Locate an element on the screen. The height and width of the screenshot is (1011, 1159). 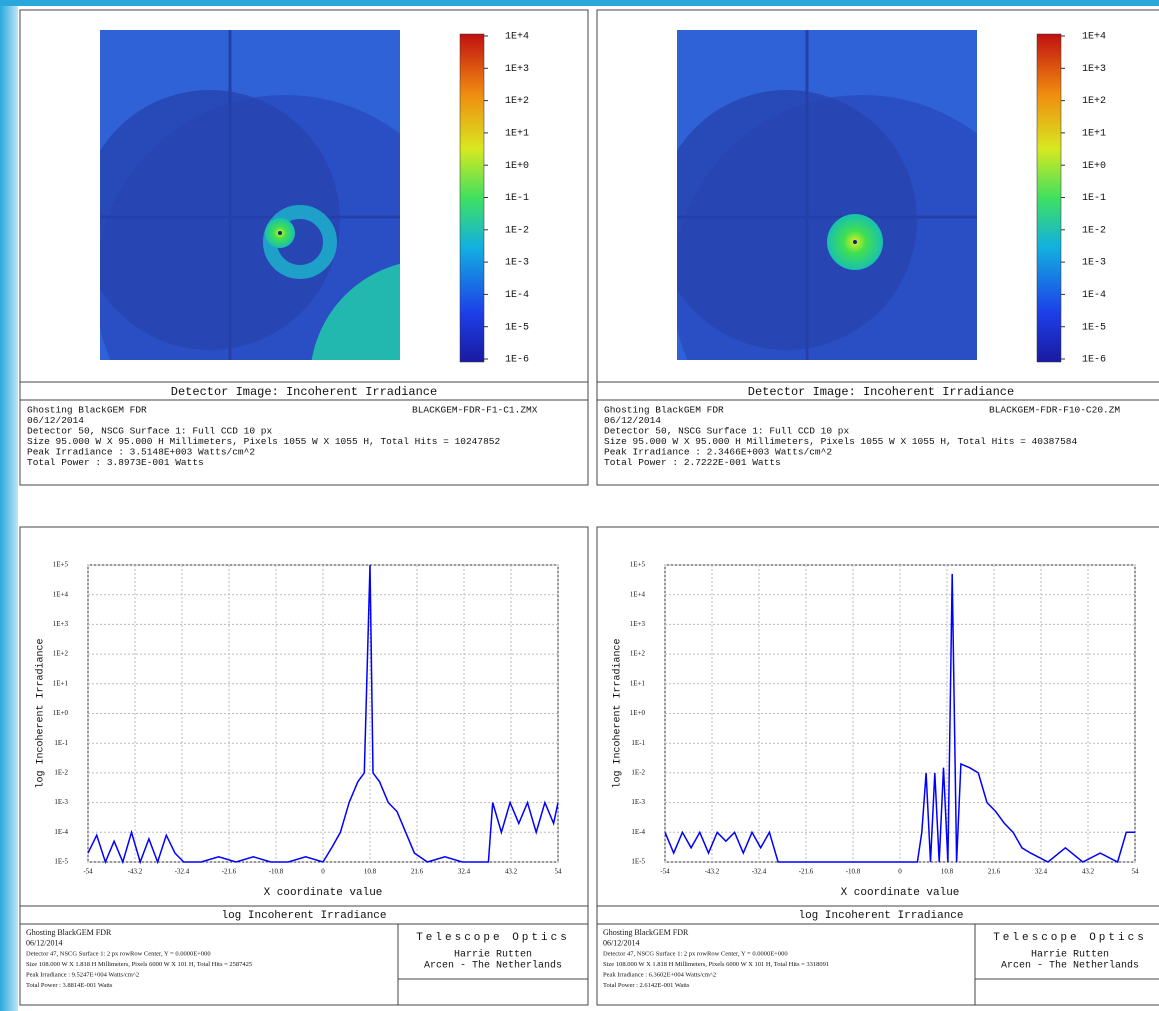
colorbar is located at coordinates (1049, 198).